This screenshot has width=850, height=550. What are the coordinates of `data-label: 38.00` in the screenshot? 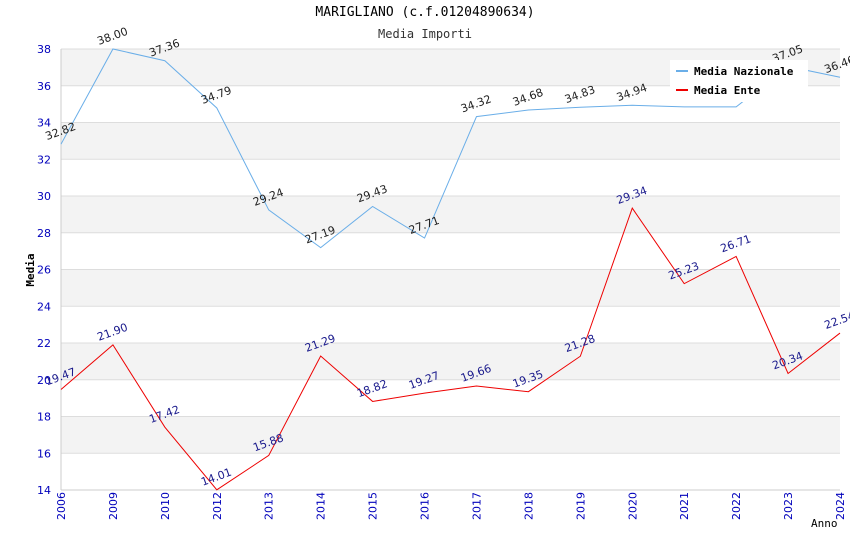 It's located at (113, 36).